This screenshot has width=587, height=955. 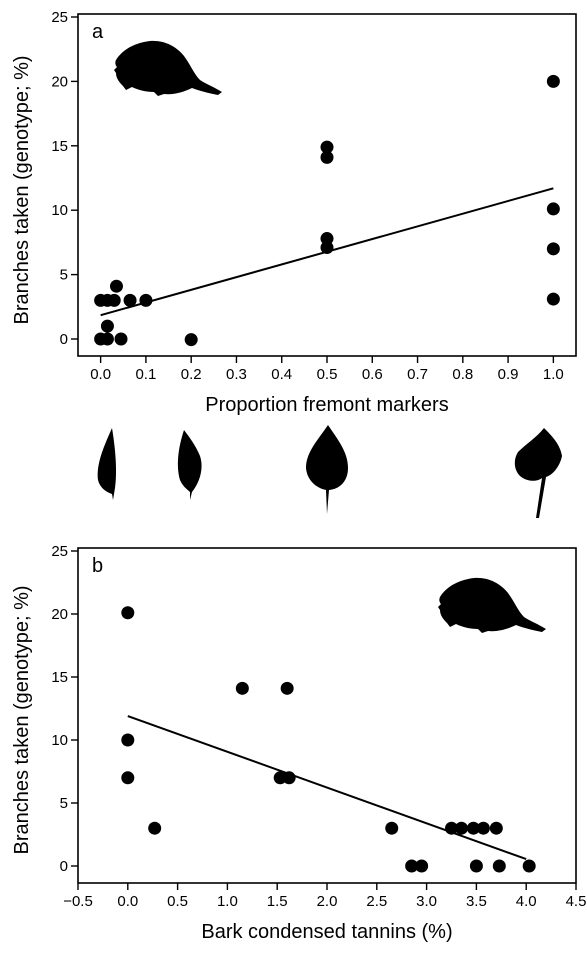 I want to click on x-tick-label: −0.5, so click(x=78, y=901).